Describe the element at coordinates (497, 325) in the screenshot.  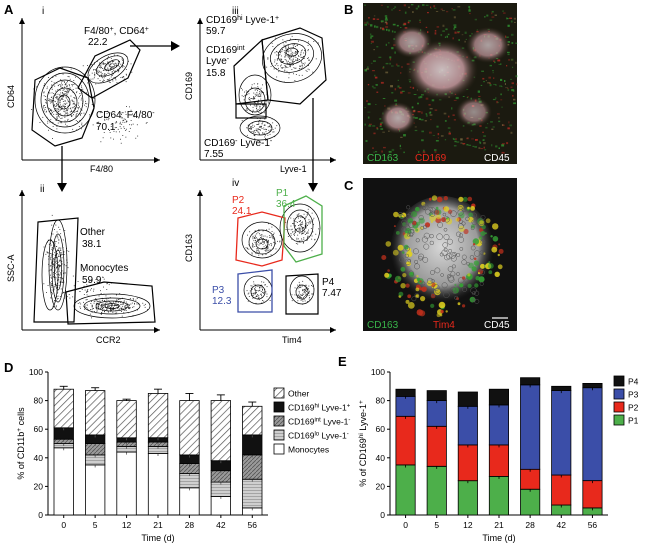
I see `micro-c-label-cd45: CD45` at that location.